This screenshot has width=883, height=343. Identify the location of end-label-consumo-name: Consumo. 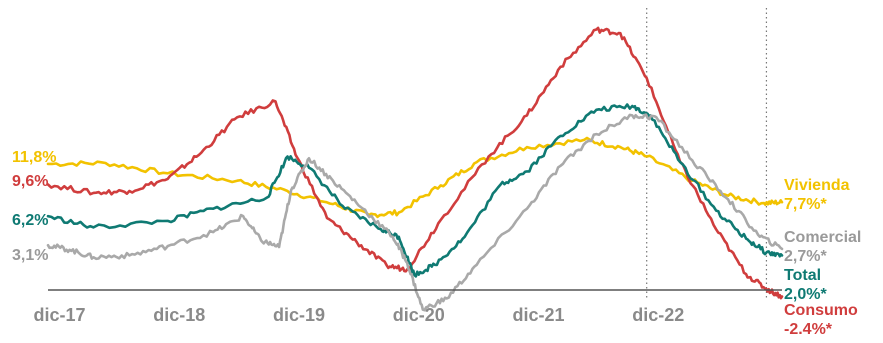
(821, 310).